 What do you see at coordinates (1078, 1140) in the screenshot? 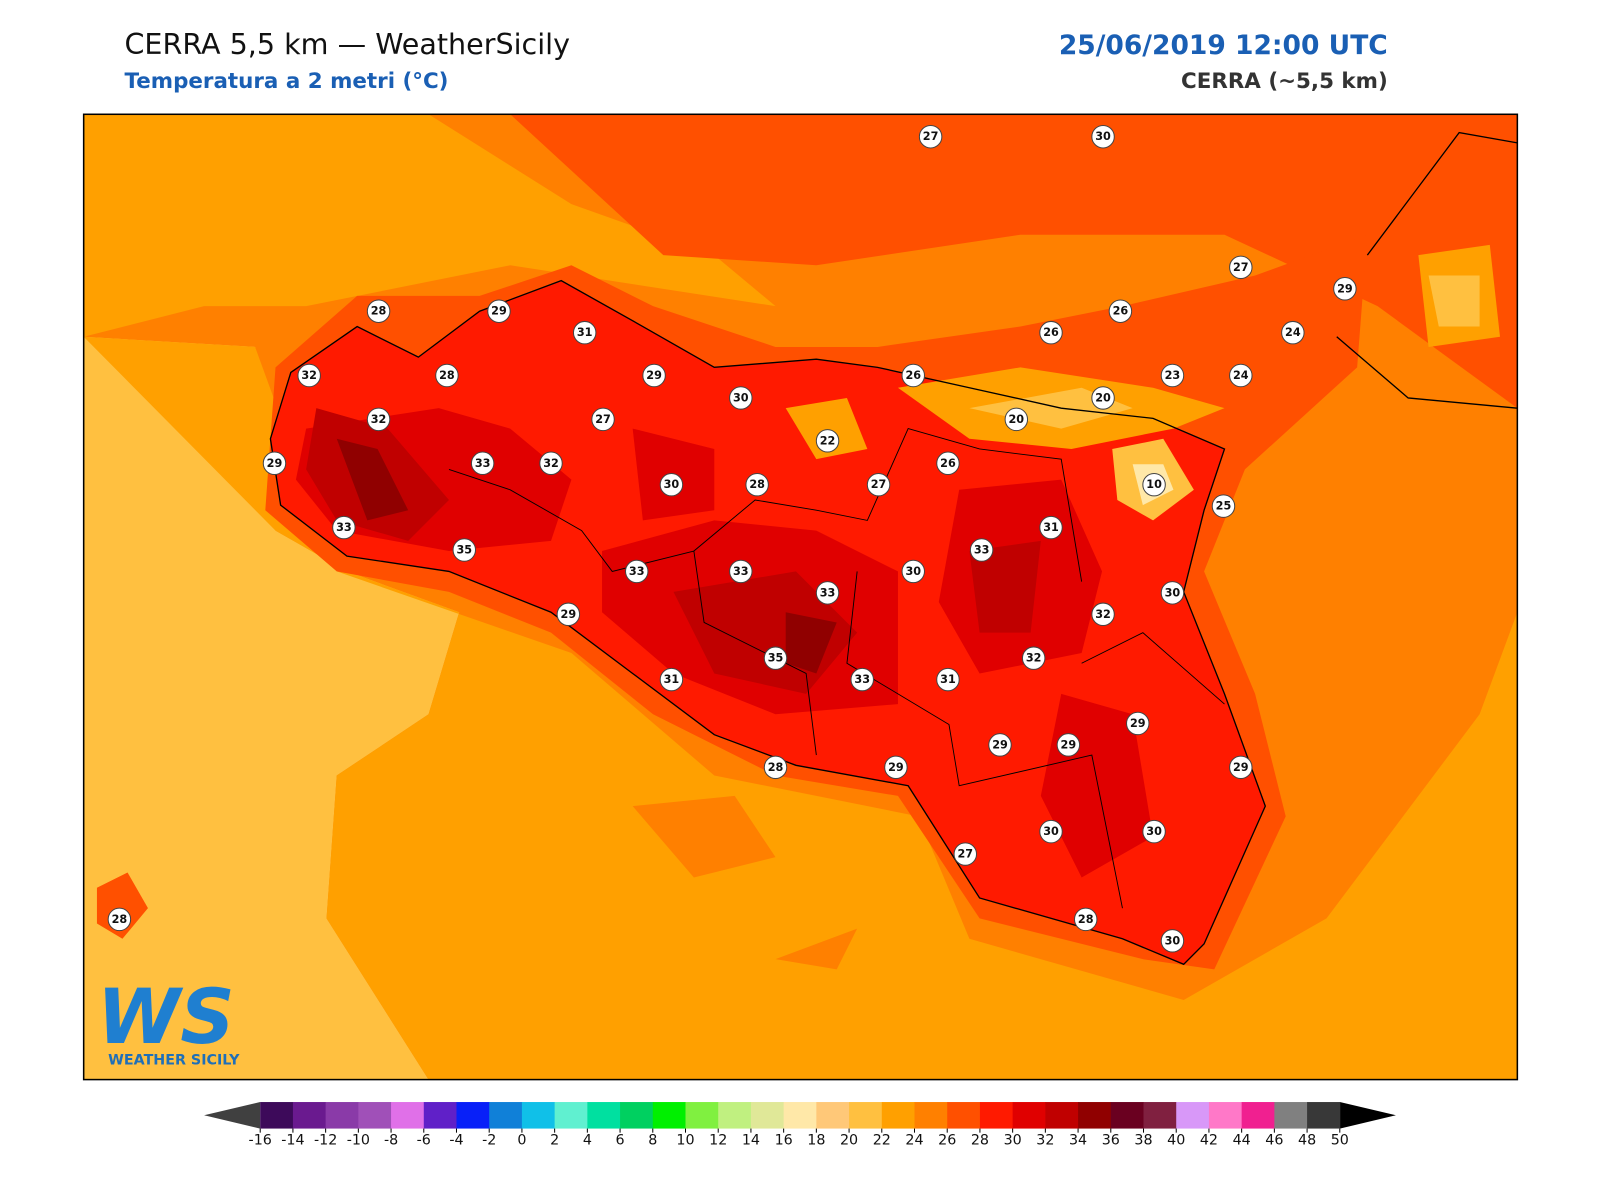
I see `colorbar-tick-label: 34` at bounding box center [1078, 1140].